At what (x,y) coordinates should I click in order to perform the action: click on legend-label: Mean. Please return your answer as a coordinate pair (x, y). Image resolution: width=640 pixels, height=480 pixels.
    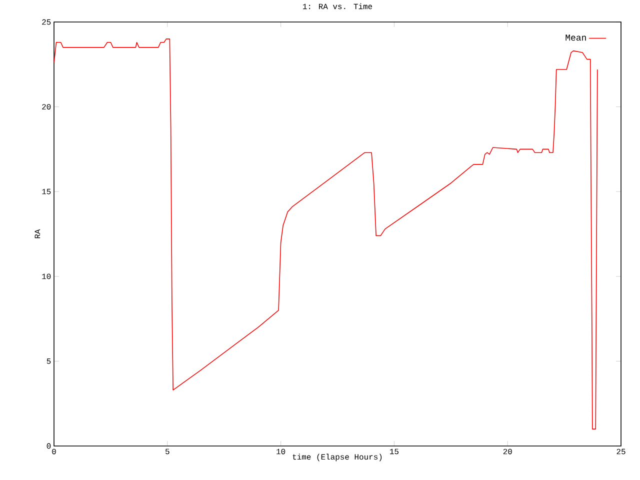
    Looking at the image, I should click on (576, 37).